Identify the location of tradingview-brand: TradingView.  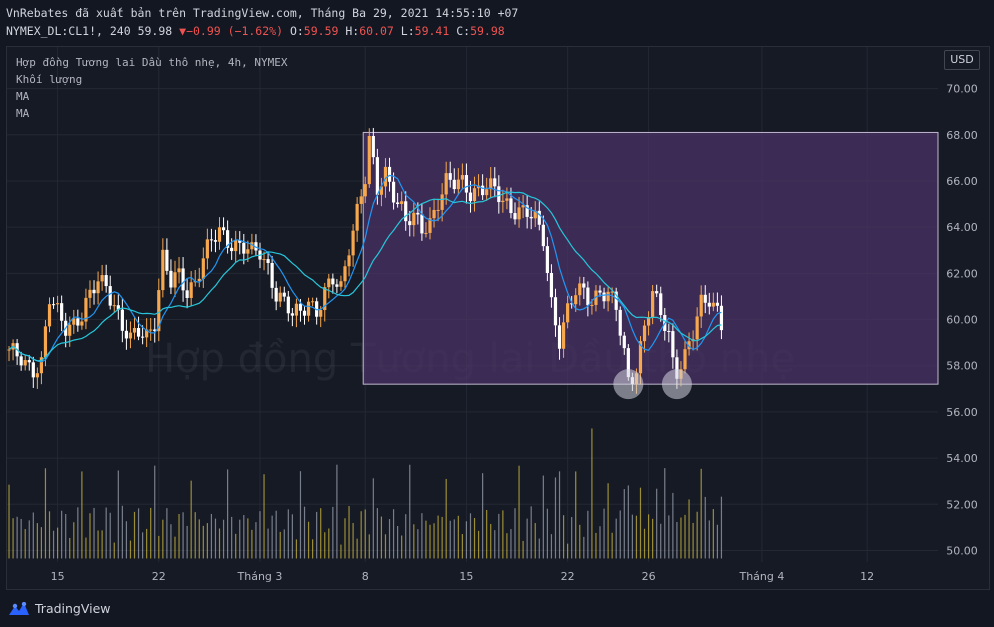
(59, 608).